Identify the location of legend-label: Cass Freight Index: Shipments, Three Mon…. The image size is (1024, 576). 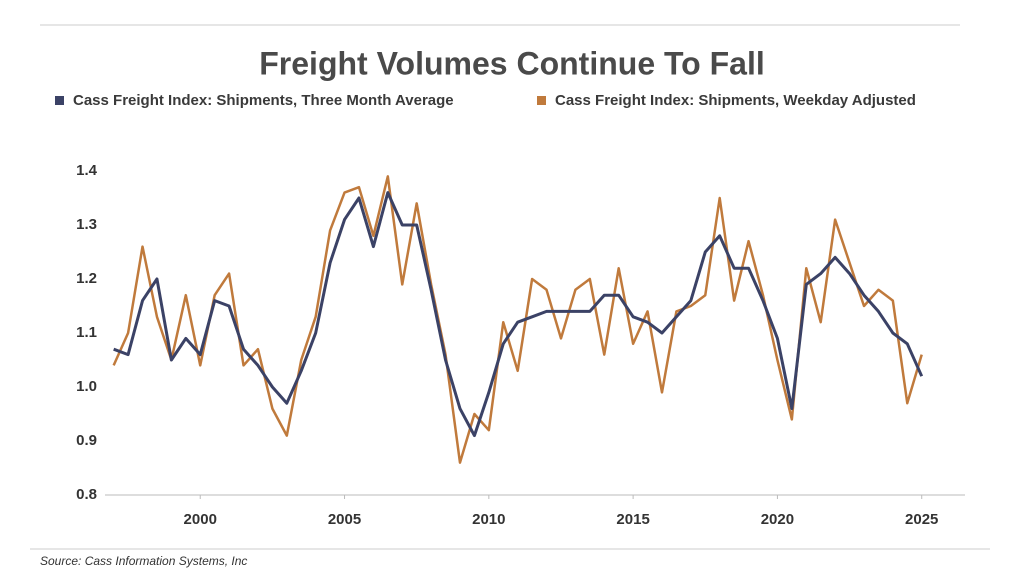
(263, 100).